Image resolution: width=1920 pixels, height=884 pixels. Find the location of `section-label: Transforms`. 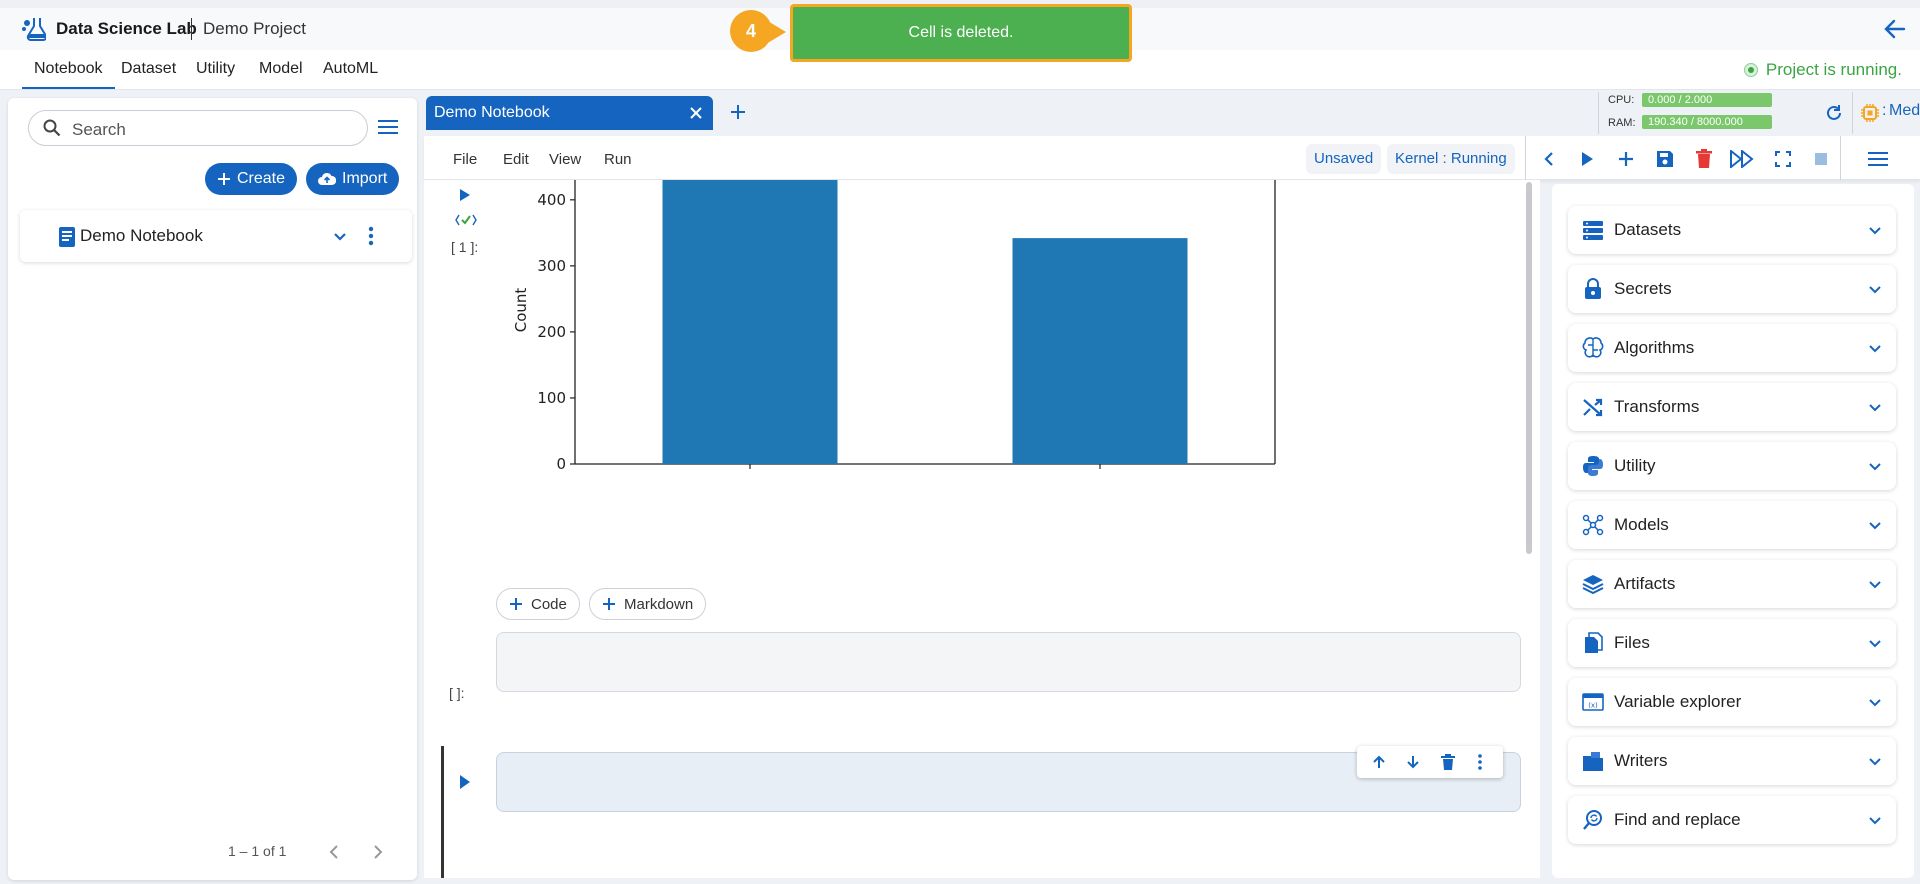

section-label: Transforms is located at coordinates (1657, 406).